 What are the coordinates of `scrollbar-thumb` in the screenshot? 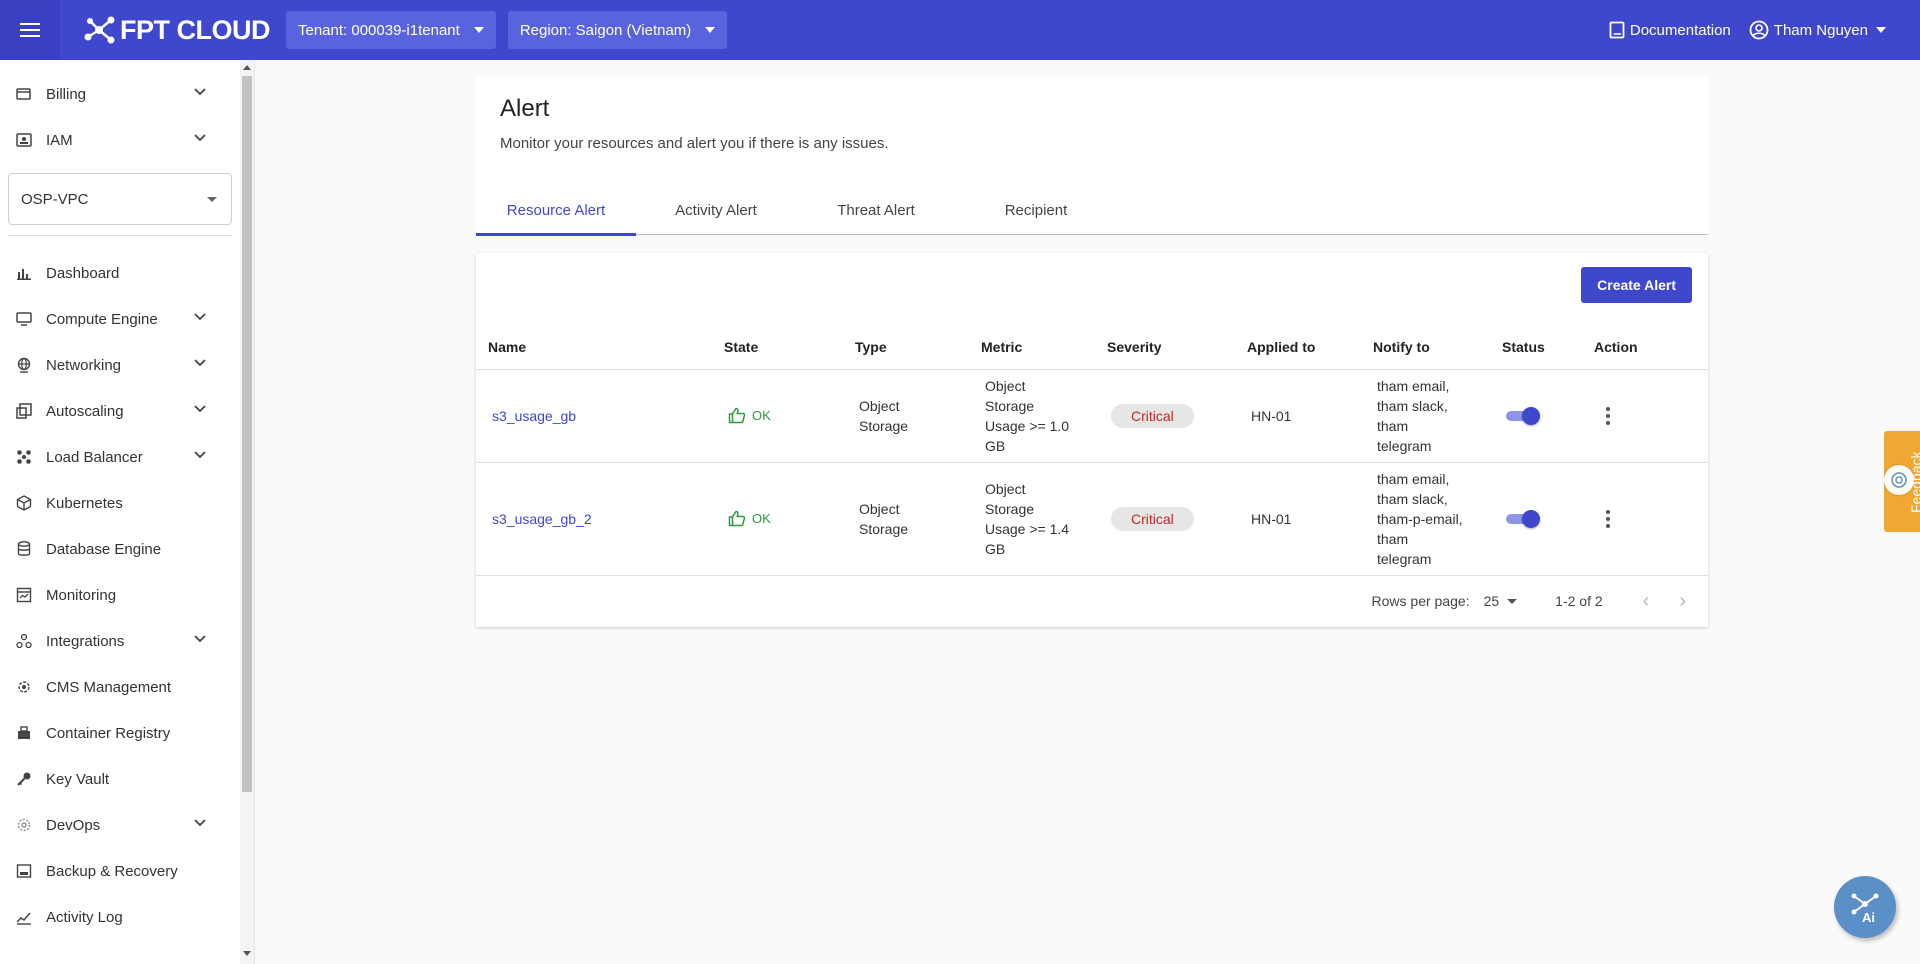 It's located at (247, 434).